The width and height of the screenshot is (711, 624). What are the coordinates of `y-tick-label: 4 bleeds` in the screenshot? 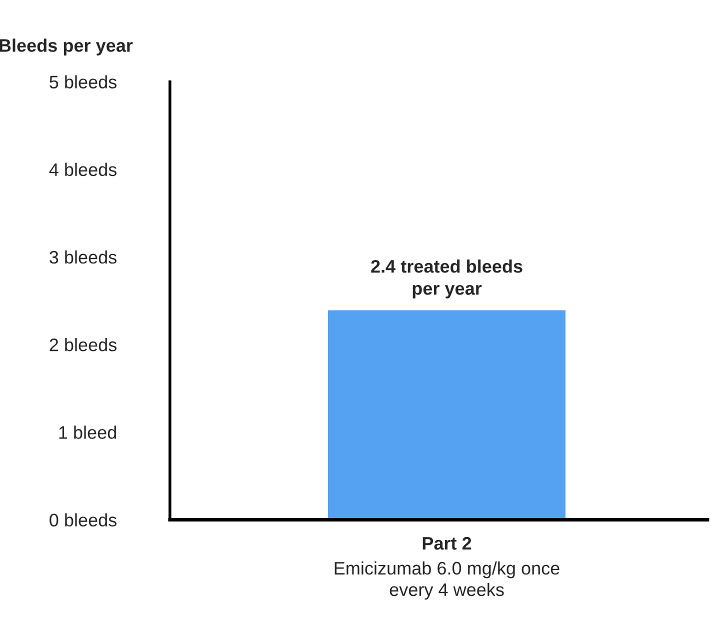 It's located at (83, 169).